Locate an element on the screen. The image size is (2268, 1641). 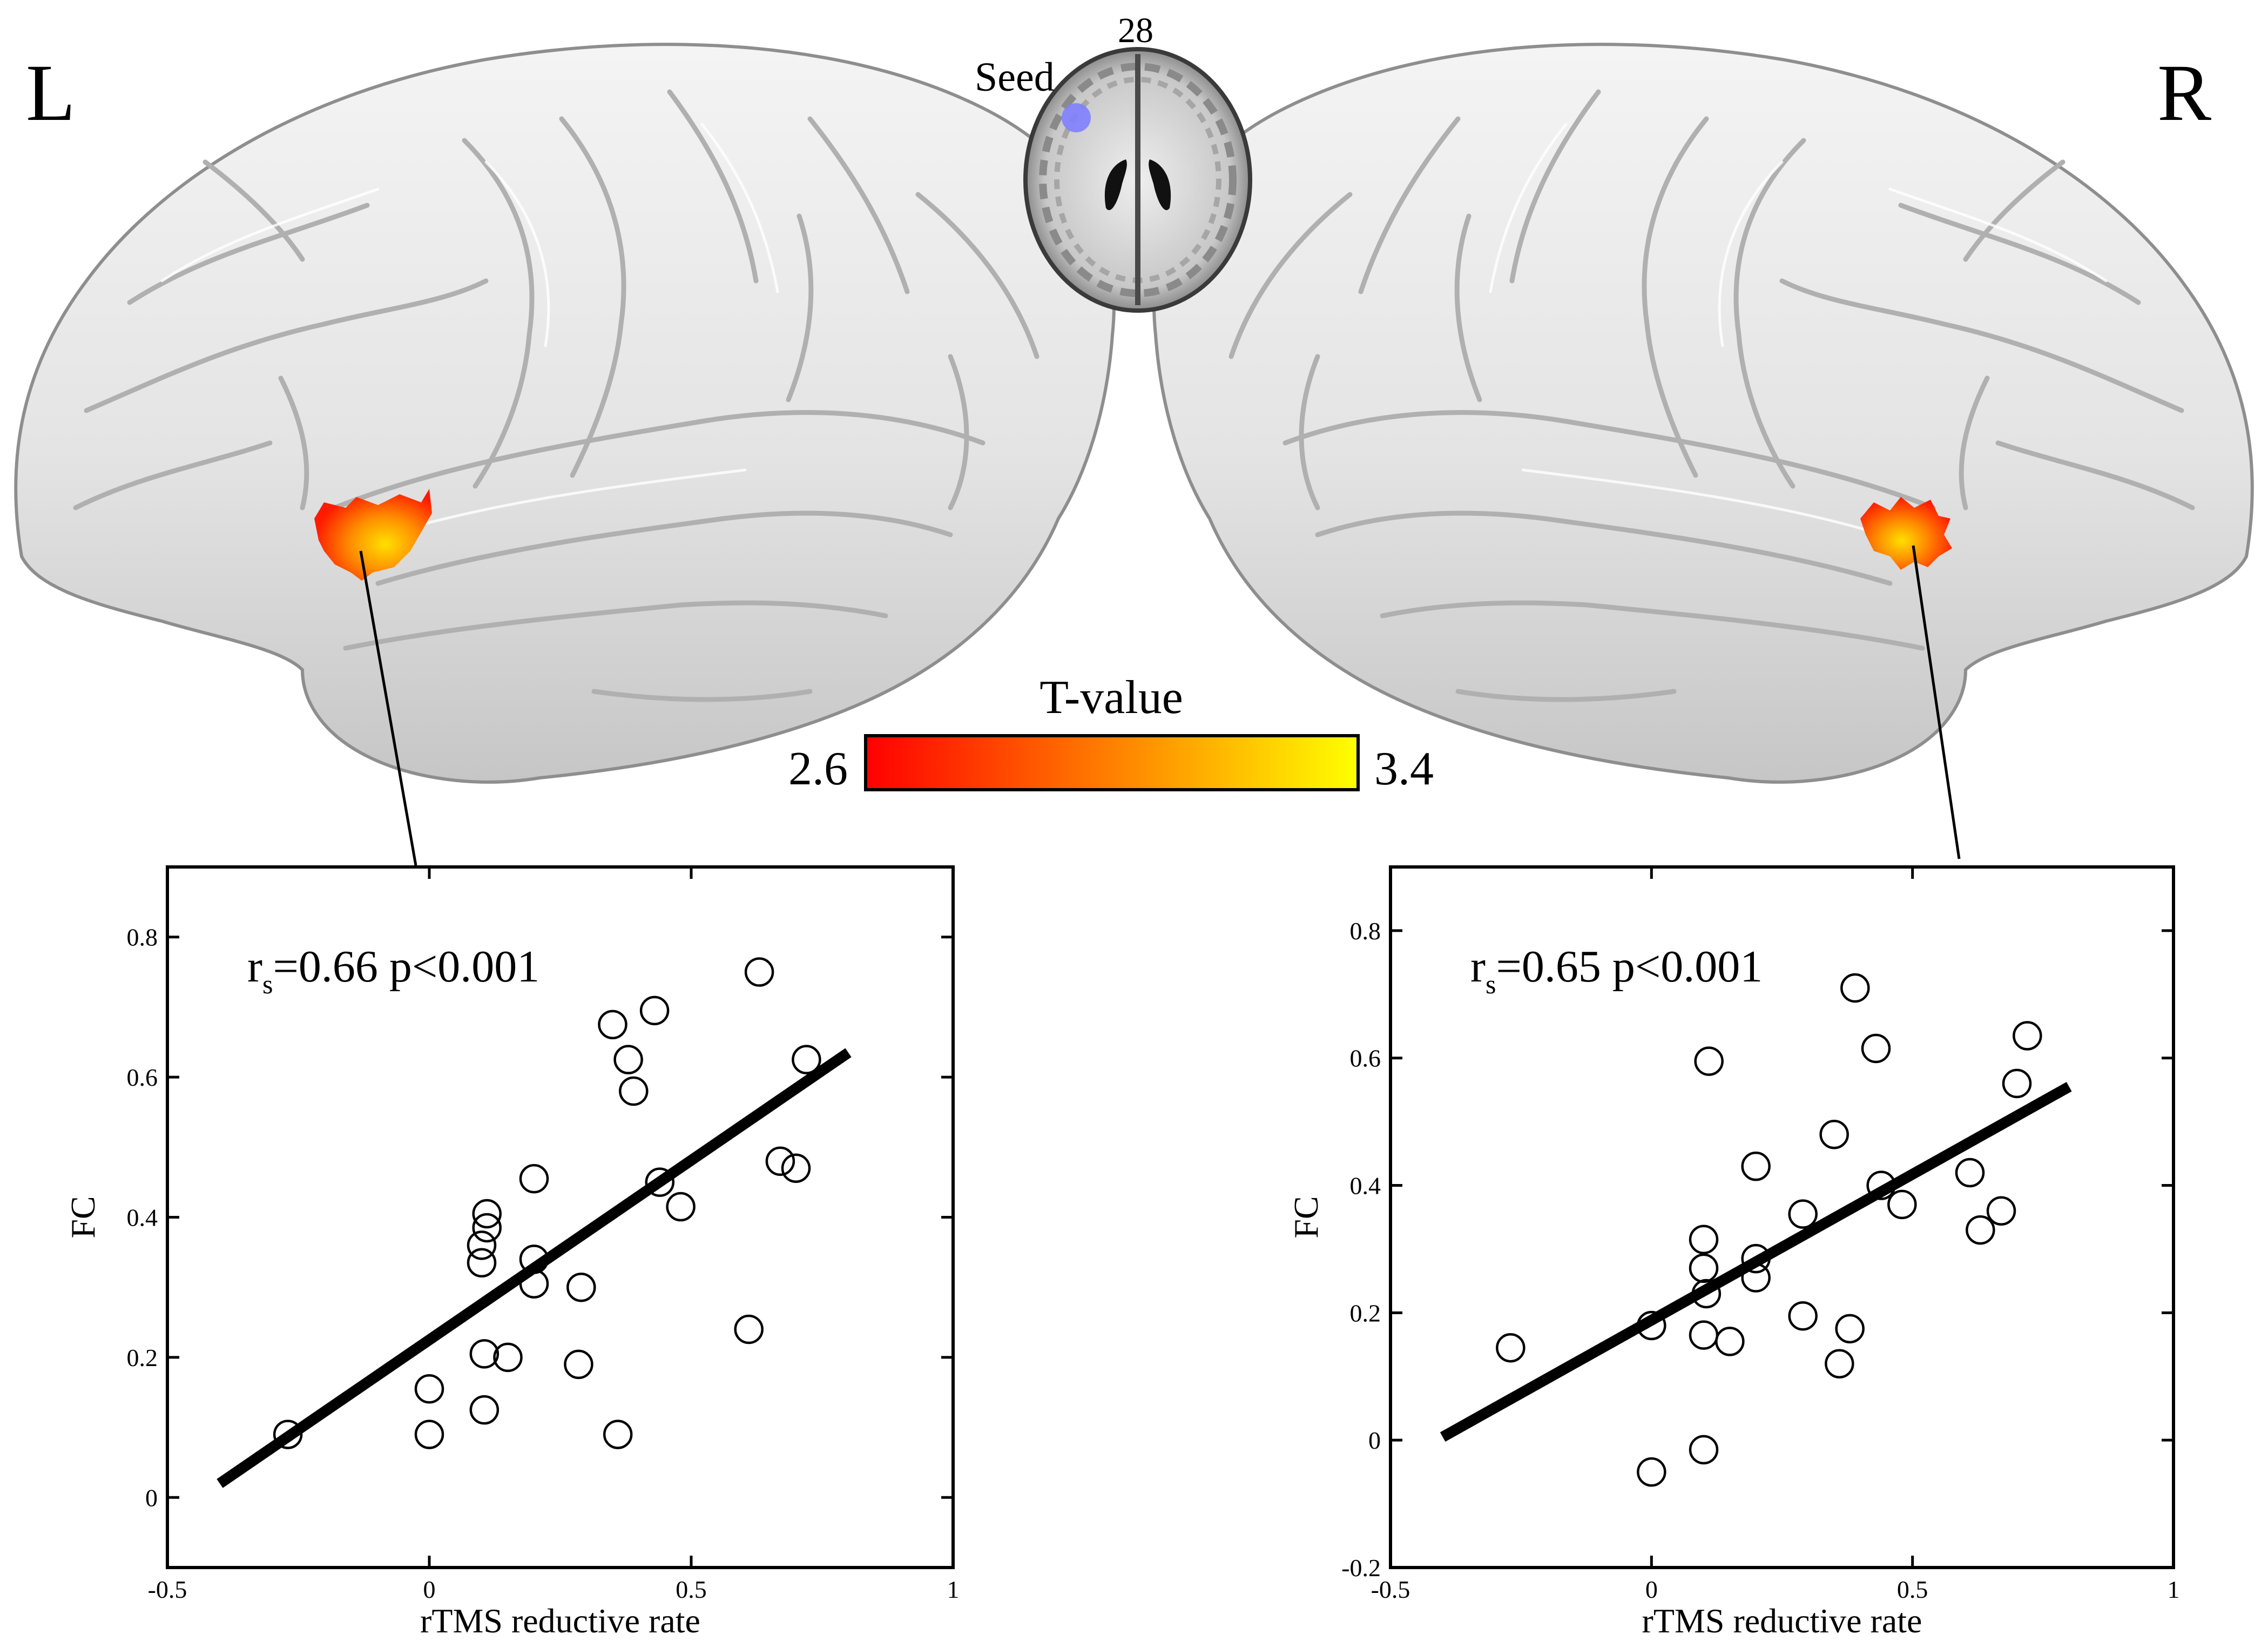
colorbar-gradient is located at coordinates (1112, 762).